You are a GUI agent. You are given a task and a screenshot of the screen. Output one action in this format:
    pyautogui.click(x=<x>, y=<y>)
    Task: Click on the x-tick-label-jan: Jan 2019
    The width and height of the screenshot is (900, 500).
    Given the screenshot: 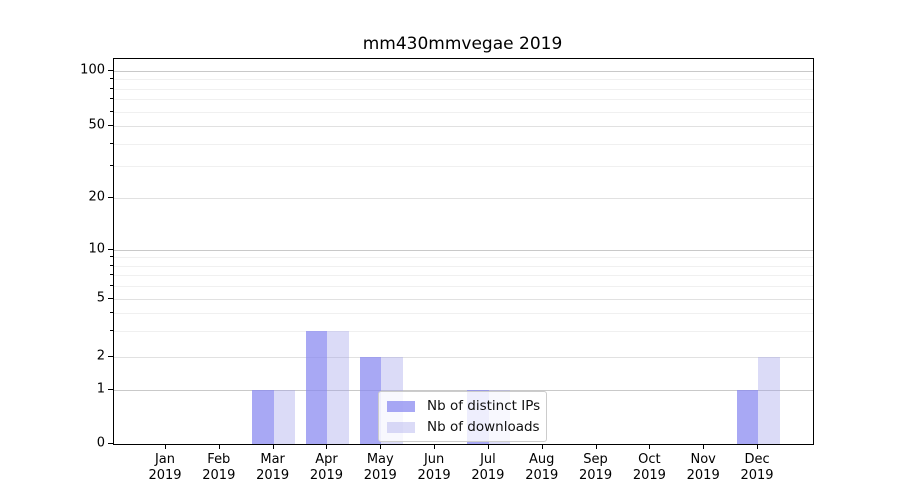 What is the action you would take?
    pyautogui.click(x=165, y=467)
    